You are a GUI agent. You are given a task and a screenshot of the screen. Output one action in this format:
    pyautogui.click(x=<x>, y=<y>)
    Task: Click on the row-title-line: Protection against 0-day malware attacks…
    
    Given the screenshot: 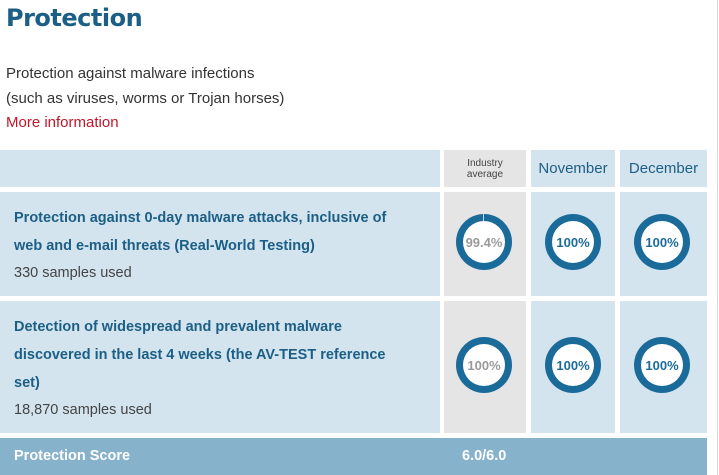 What is the action you would take?
    pyautogui.click(x=200, y=218)
    